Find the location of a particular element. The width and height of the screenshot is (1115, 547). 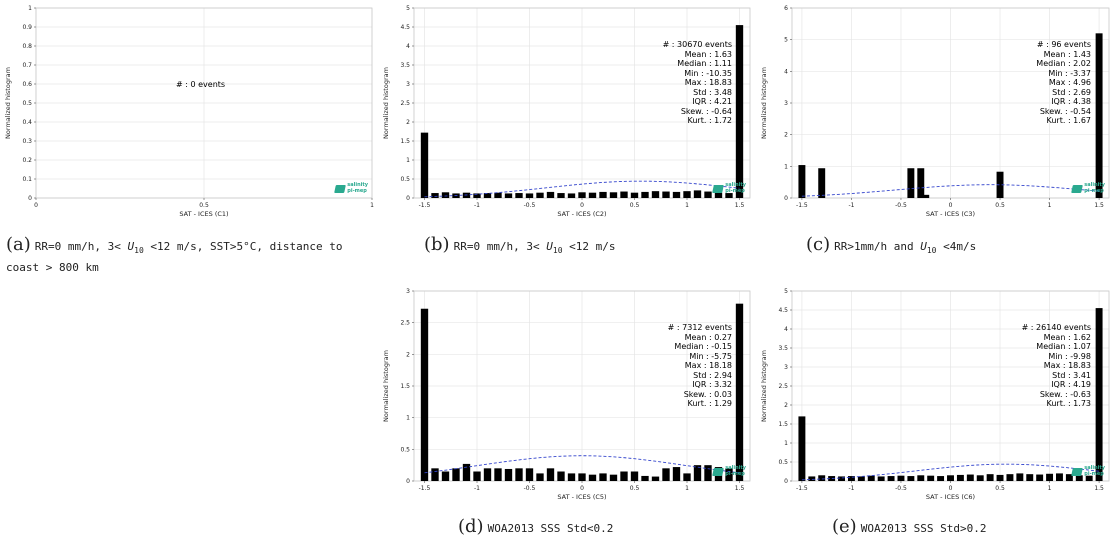

caption-d: (d) WOA2013 SSS Std<0.2 is located at coordinates (535, 527).